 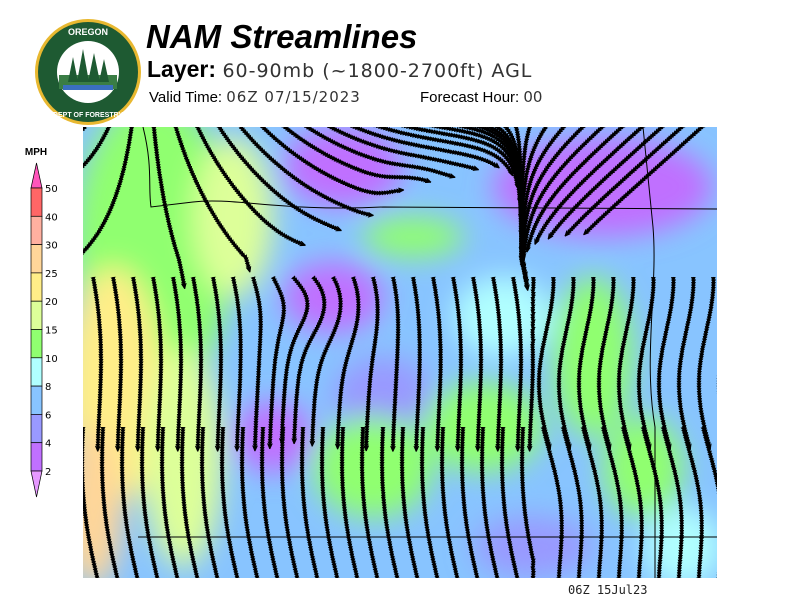 What do you see at coordinates (293, 97) in the screenshot?
I see `valid-time-value: 06Z 07/15/2023` at bounding box center [293, 97].